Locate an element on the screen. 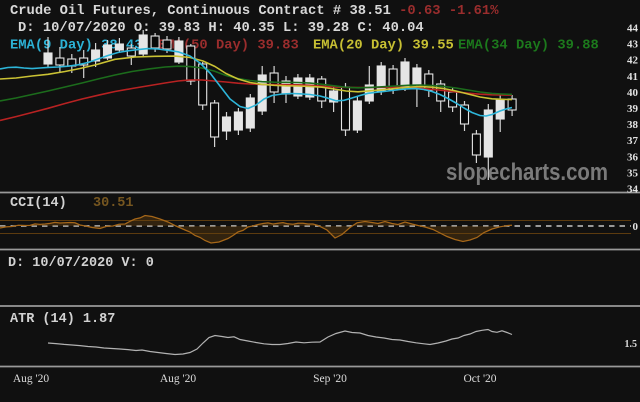  svg-text: Sep '20 is located at coordinates (330, 379).